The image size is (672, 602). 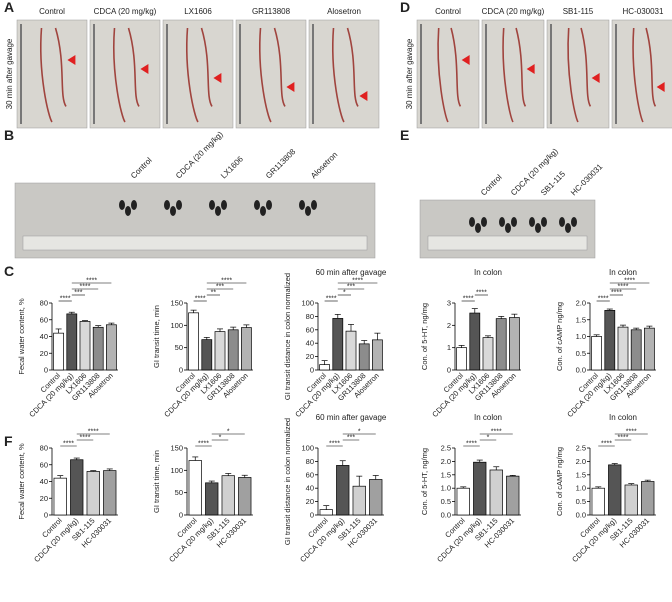 I want to click on y-tick-label: 40, so click(x=44, y=336).